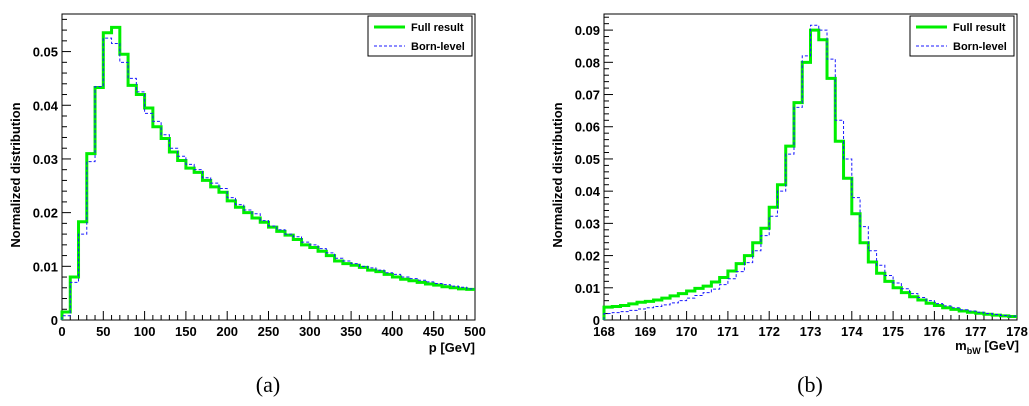 The width and height of the screenshot is (1029, 406). I want to click on y-axis-title-a: Normalized distribution, so click(15, 174).